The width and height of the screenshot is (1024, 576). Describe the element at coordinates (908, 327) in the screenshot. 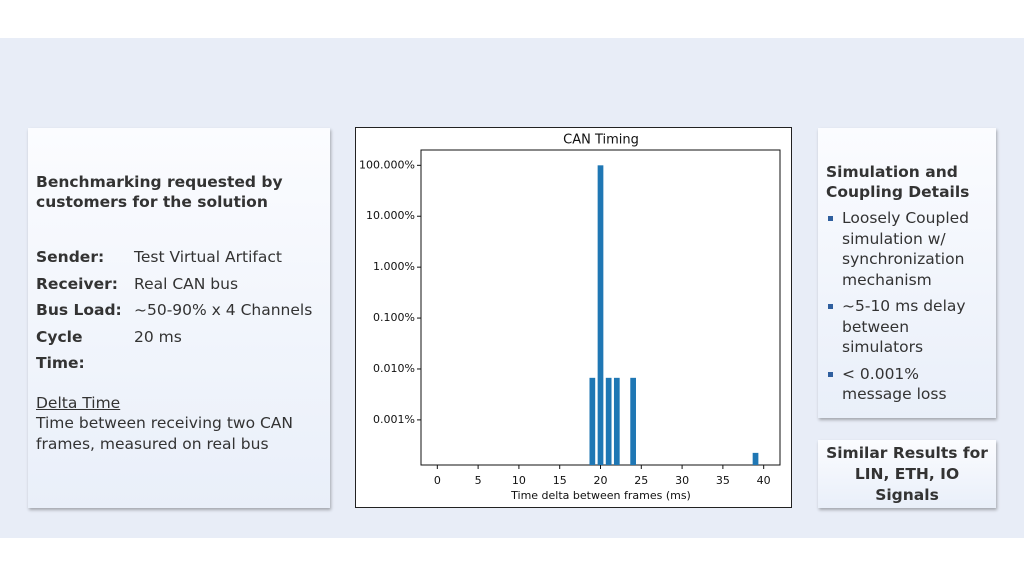

I see `bullet: ~5-10 ms delay between simulators` at that location.